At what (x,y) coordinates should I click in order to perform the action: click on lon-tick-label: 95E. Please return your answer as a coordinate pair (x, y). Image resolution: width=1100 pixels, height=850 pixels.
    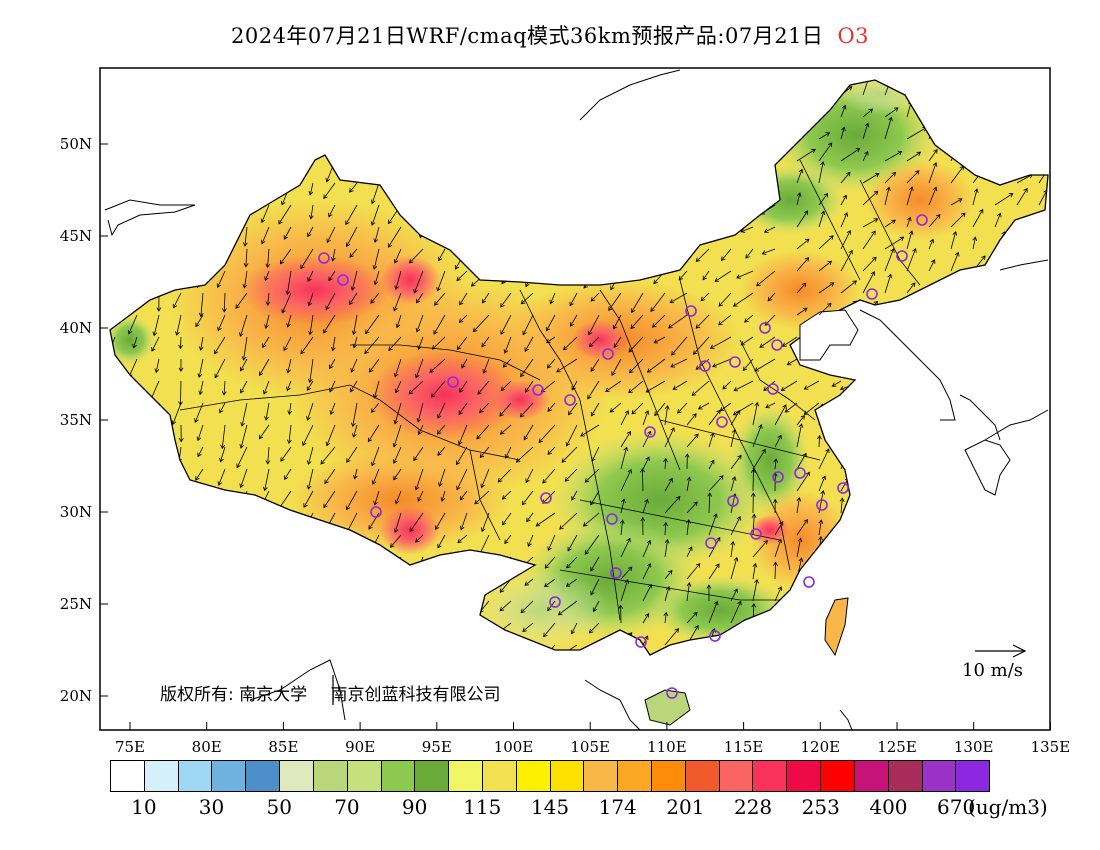
    Looking at the image, I should click on (437, 747).